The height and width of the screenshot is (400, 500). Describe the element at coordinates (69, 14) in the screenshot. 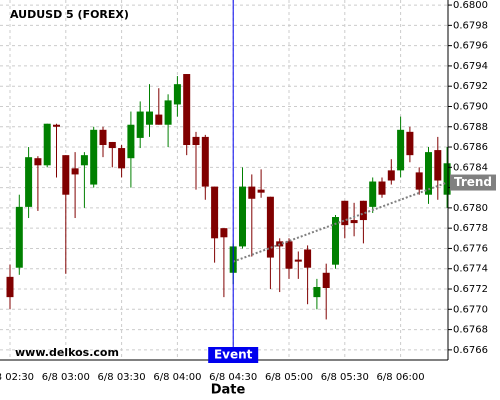

I see `chart-title: AUDUSD 5 (FOREX)` at that location.